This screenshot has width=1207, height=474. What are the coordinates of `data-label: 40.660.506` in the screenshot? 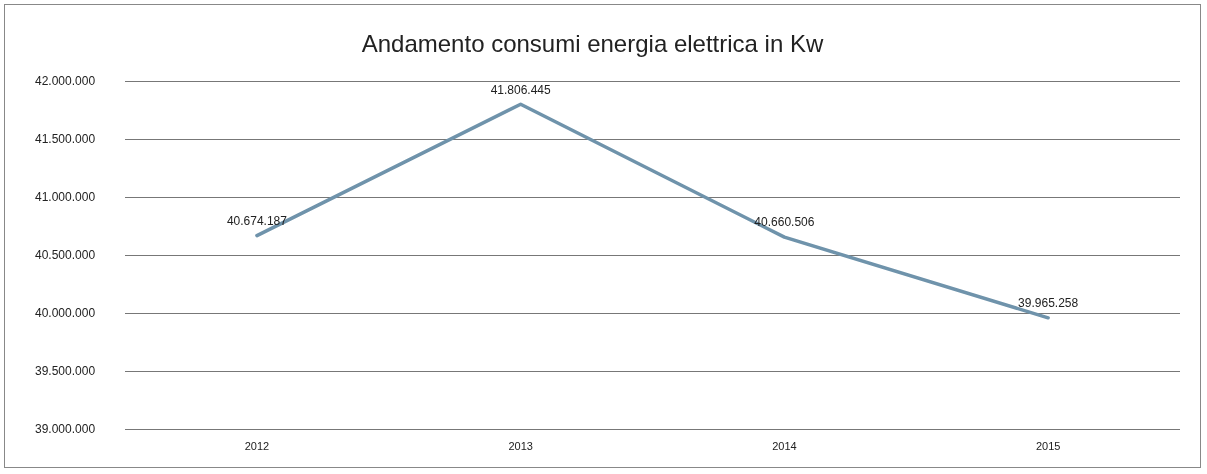 It's located at (784, 222).